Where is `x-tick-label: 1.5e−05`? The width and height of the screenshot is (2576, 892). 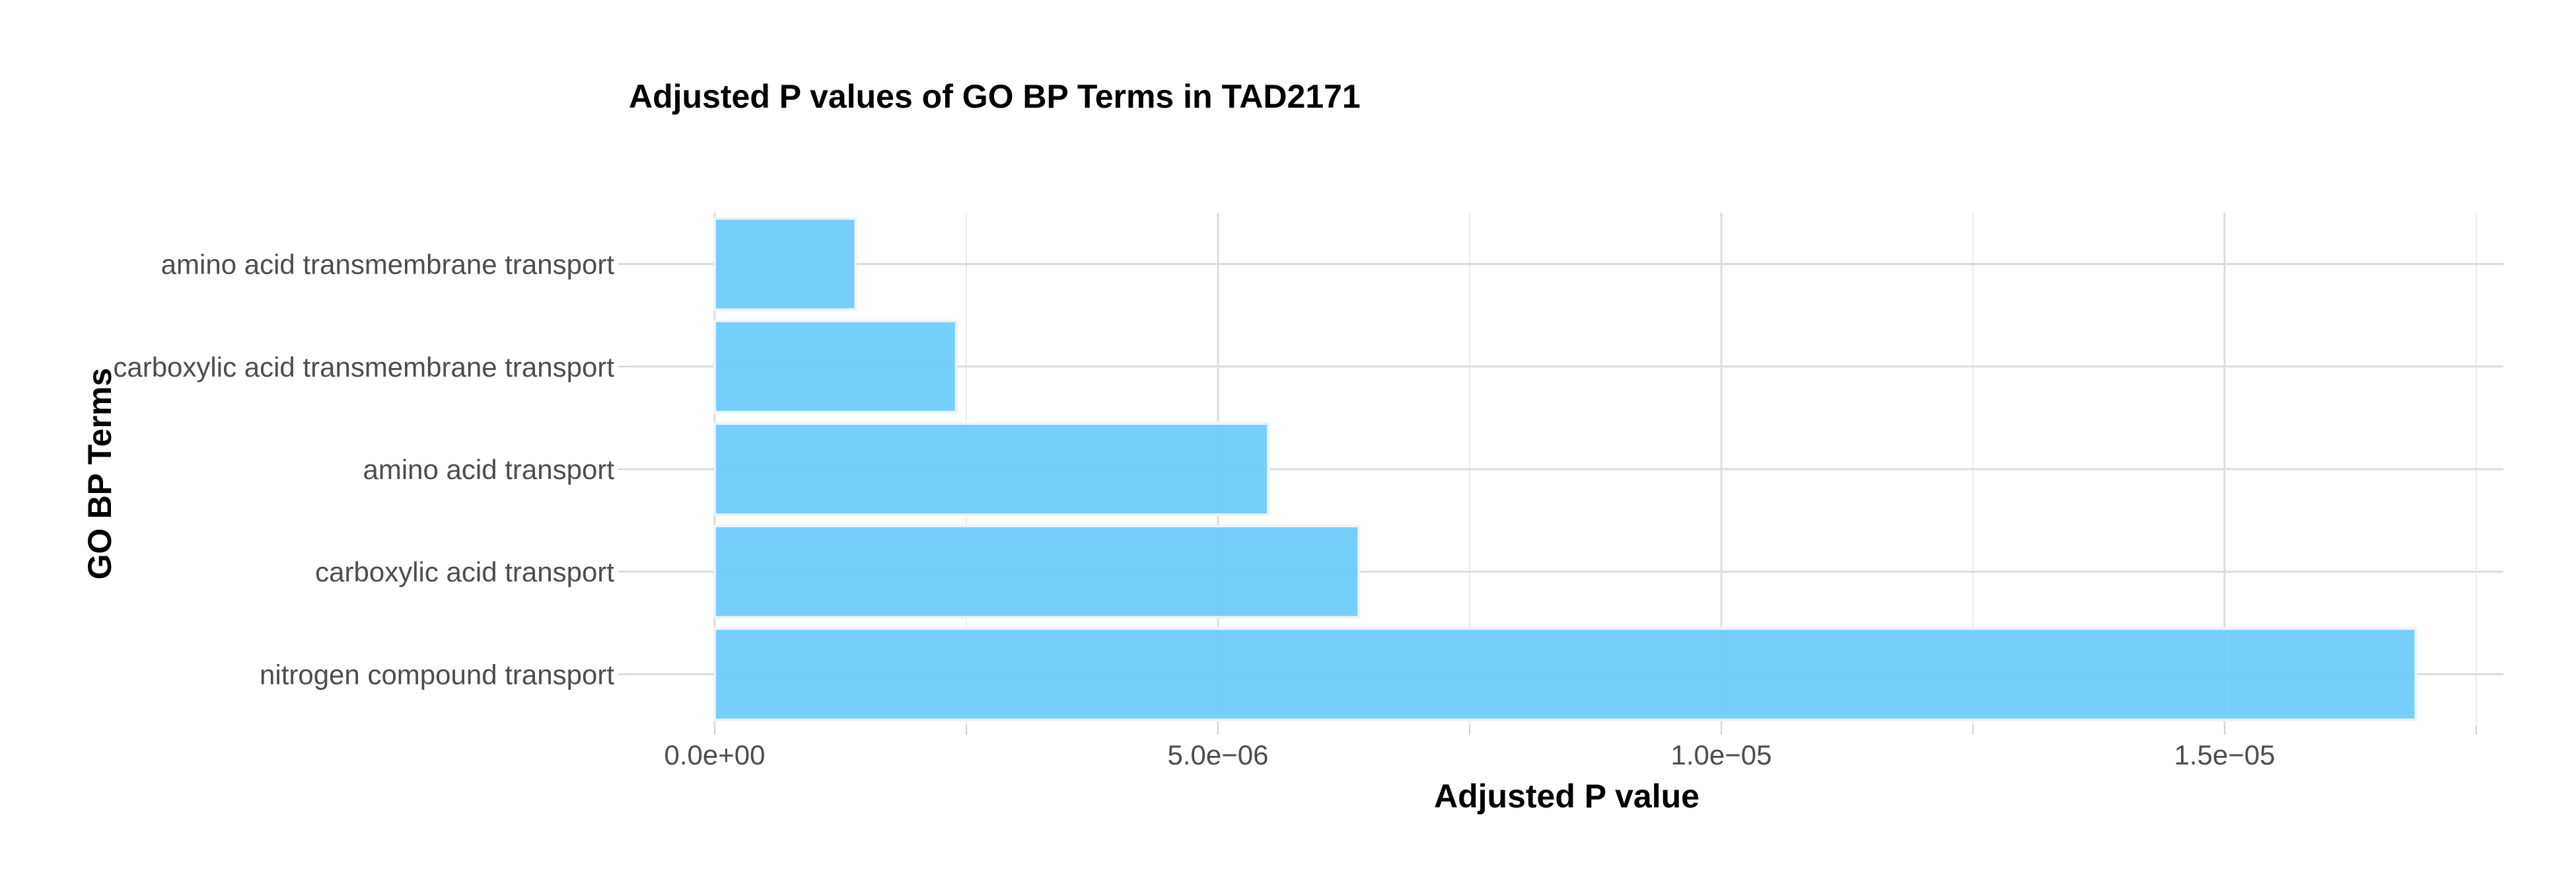 x-tick-label: 1.5e−05 is located at coordinates (2224, 754).